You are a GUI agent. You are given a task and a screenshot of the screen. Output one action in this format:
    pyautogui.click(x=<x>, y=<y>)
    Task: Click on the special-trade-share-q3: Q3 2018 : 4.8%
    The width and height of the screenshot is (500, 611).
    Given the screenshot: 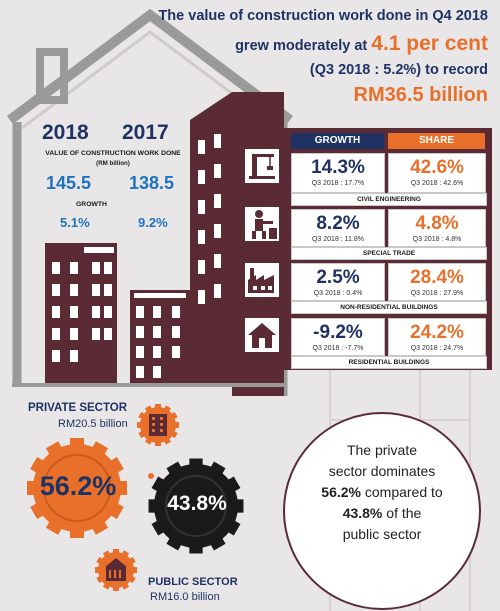 What is the action you would take?
    pyautogui.click(x=437, y=239)
    